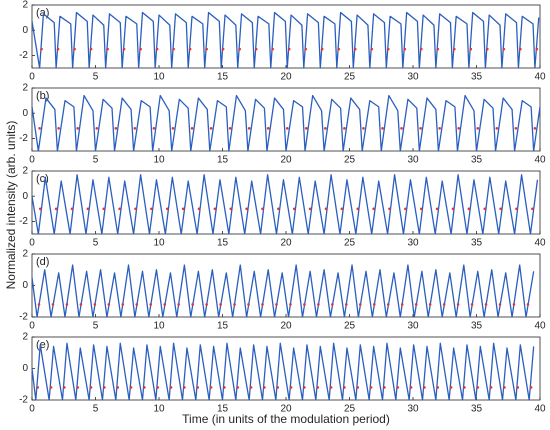 The image size is (550, 430). Describe the element at coordinates (96, 243) in the screenshot. I see `x-tick-label: 5` at that location.